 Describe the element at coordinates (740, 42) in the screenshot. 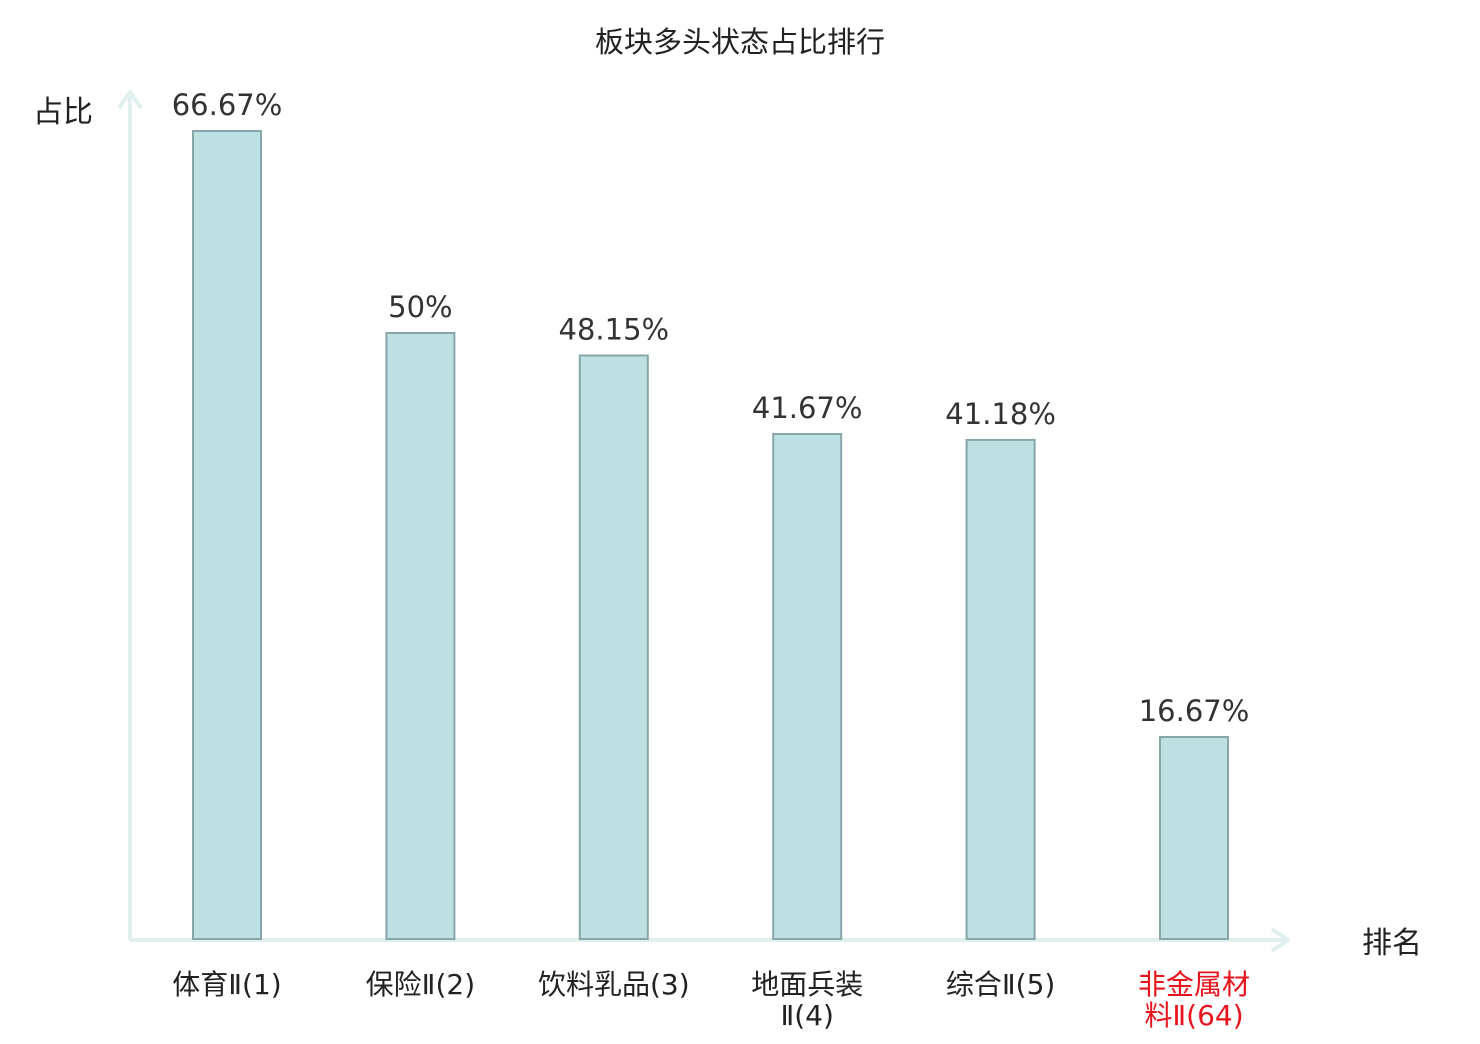

I see `chart-title: 板块多头状态占比排行` at that location.